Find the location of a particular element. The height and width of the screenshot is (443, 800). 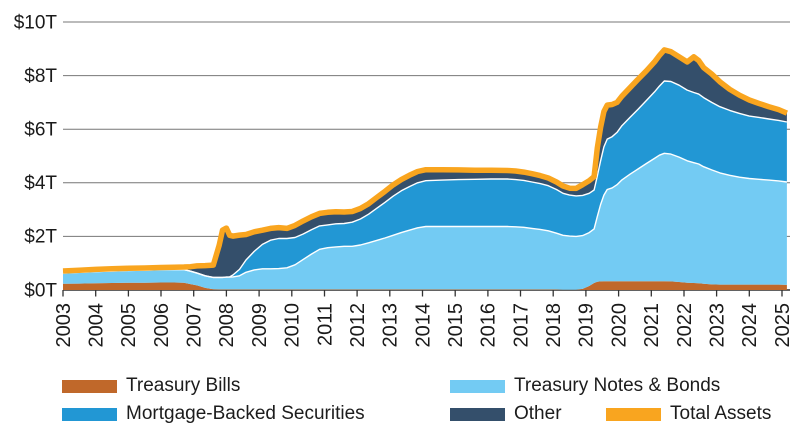

legend-item-treasury-notes-bonds: Treasury Notes & Bonds is located at coordinates (585, 386).